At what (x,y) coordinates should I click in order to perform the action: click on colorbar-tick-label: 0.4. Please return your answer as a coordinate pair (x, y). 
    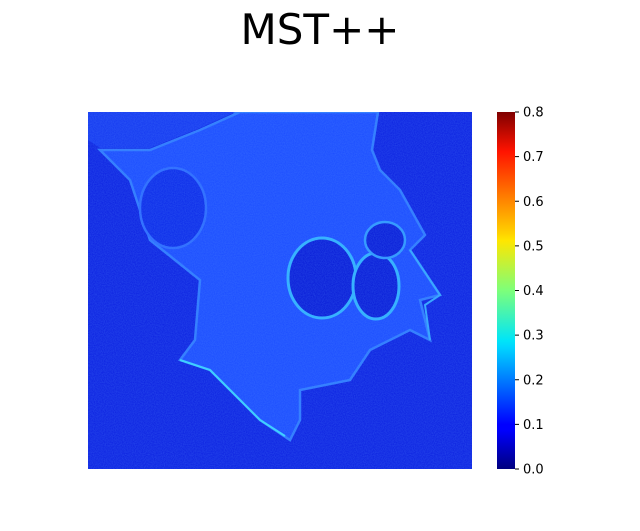
    Looking at the image, I should click on (533, 291).